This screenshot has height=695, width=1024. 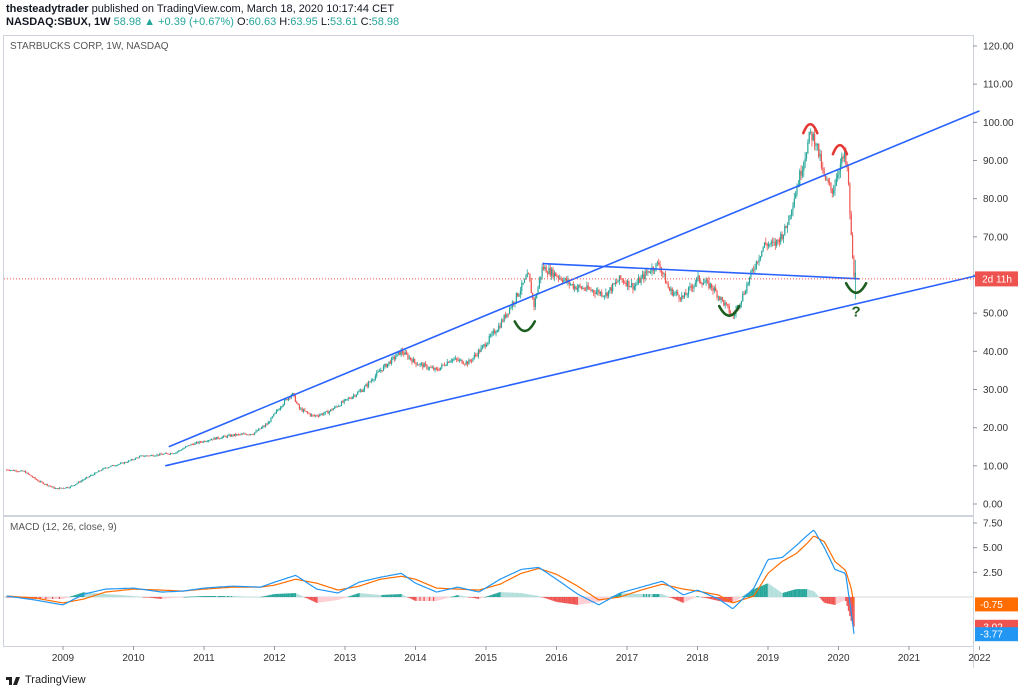 What do you see at coordinates (385, 22) in the screenshot?
I see `close-value: 58.98` at bounding box center [385, 22].